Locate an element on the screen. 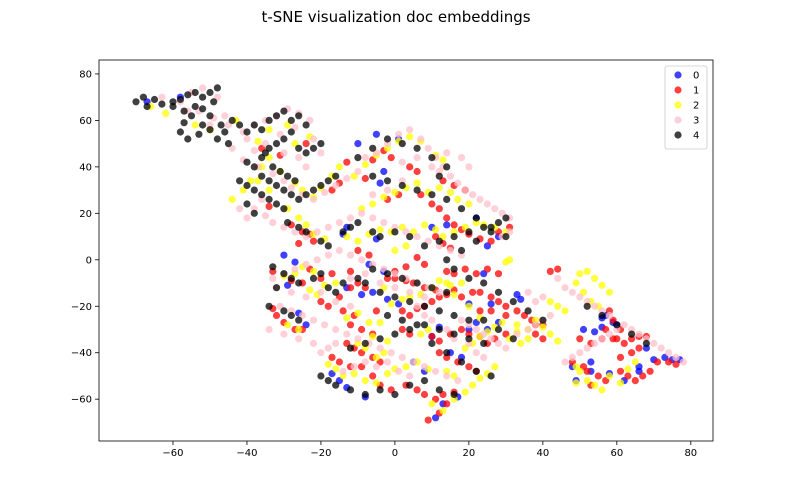 This screenshot has height=504, width=792. x-tick-label: 0 is located at coordinates (395, 453).